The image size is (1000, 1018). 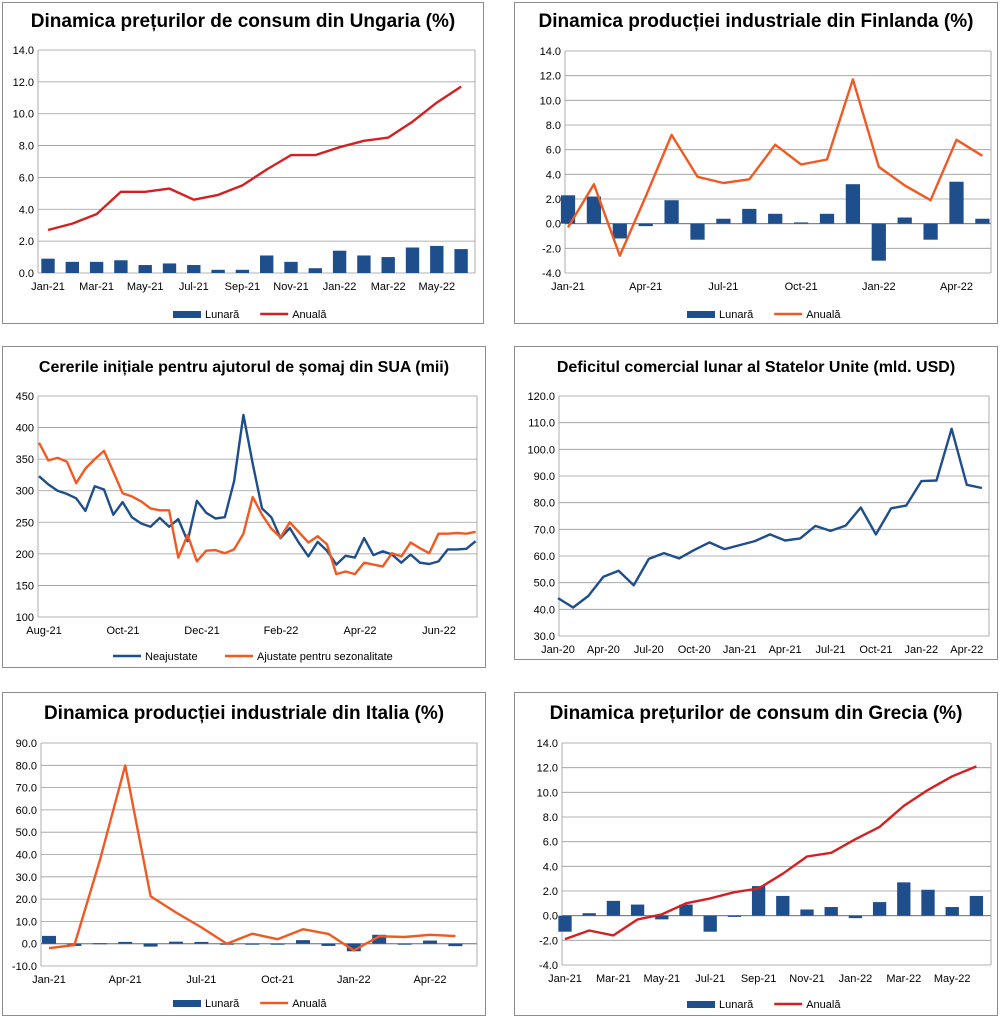 I want to click on y-axis-ticks: 100 150 200 250 300 350 400 450, so click(x=25, y=507).